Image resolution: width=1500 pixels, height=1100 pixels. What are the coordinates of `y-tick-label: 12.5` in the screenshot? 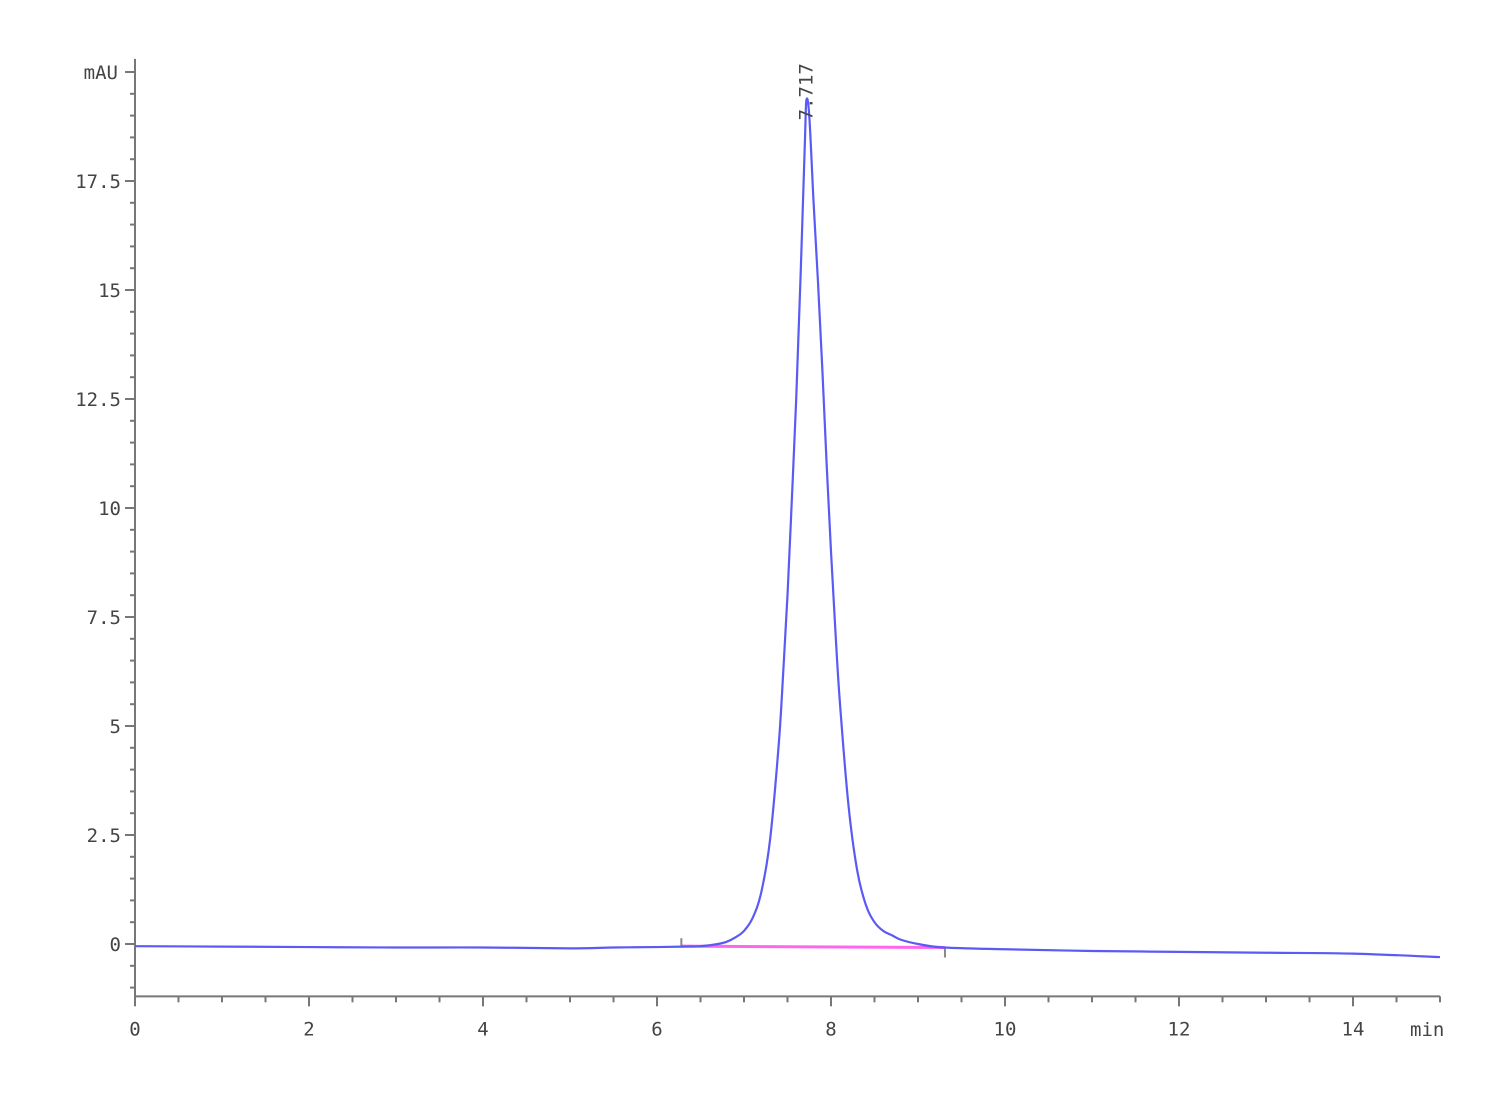 It's located at (98, 400).